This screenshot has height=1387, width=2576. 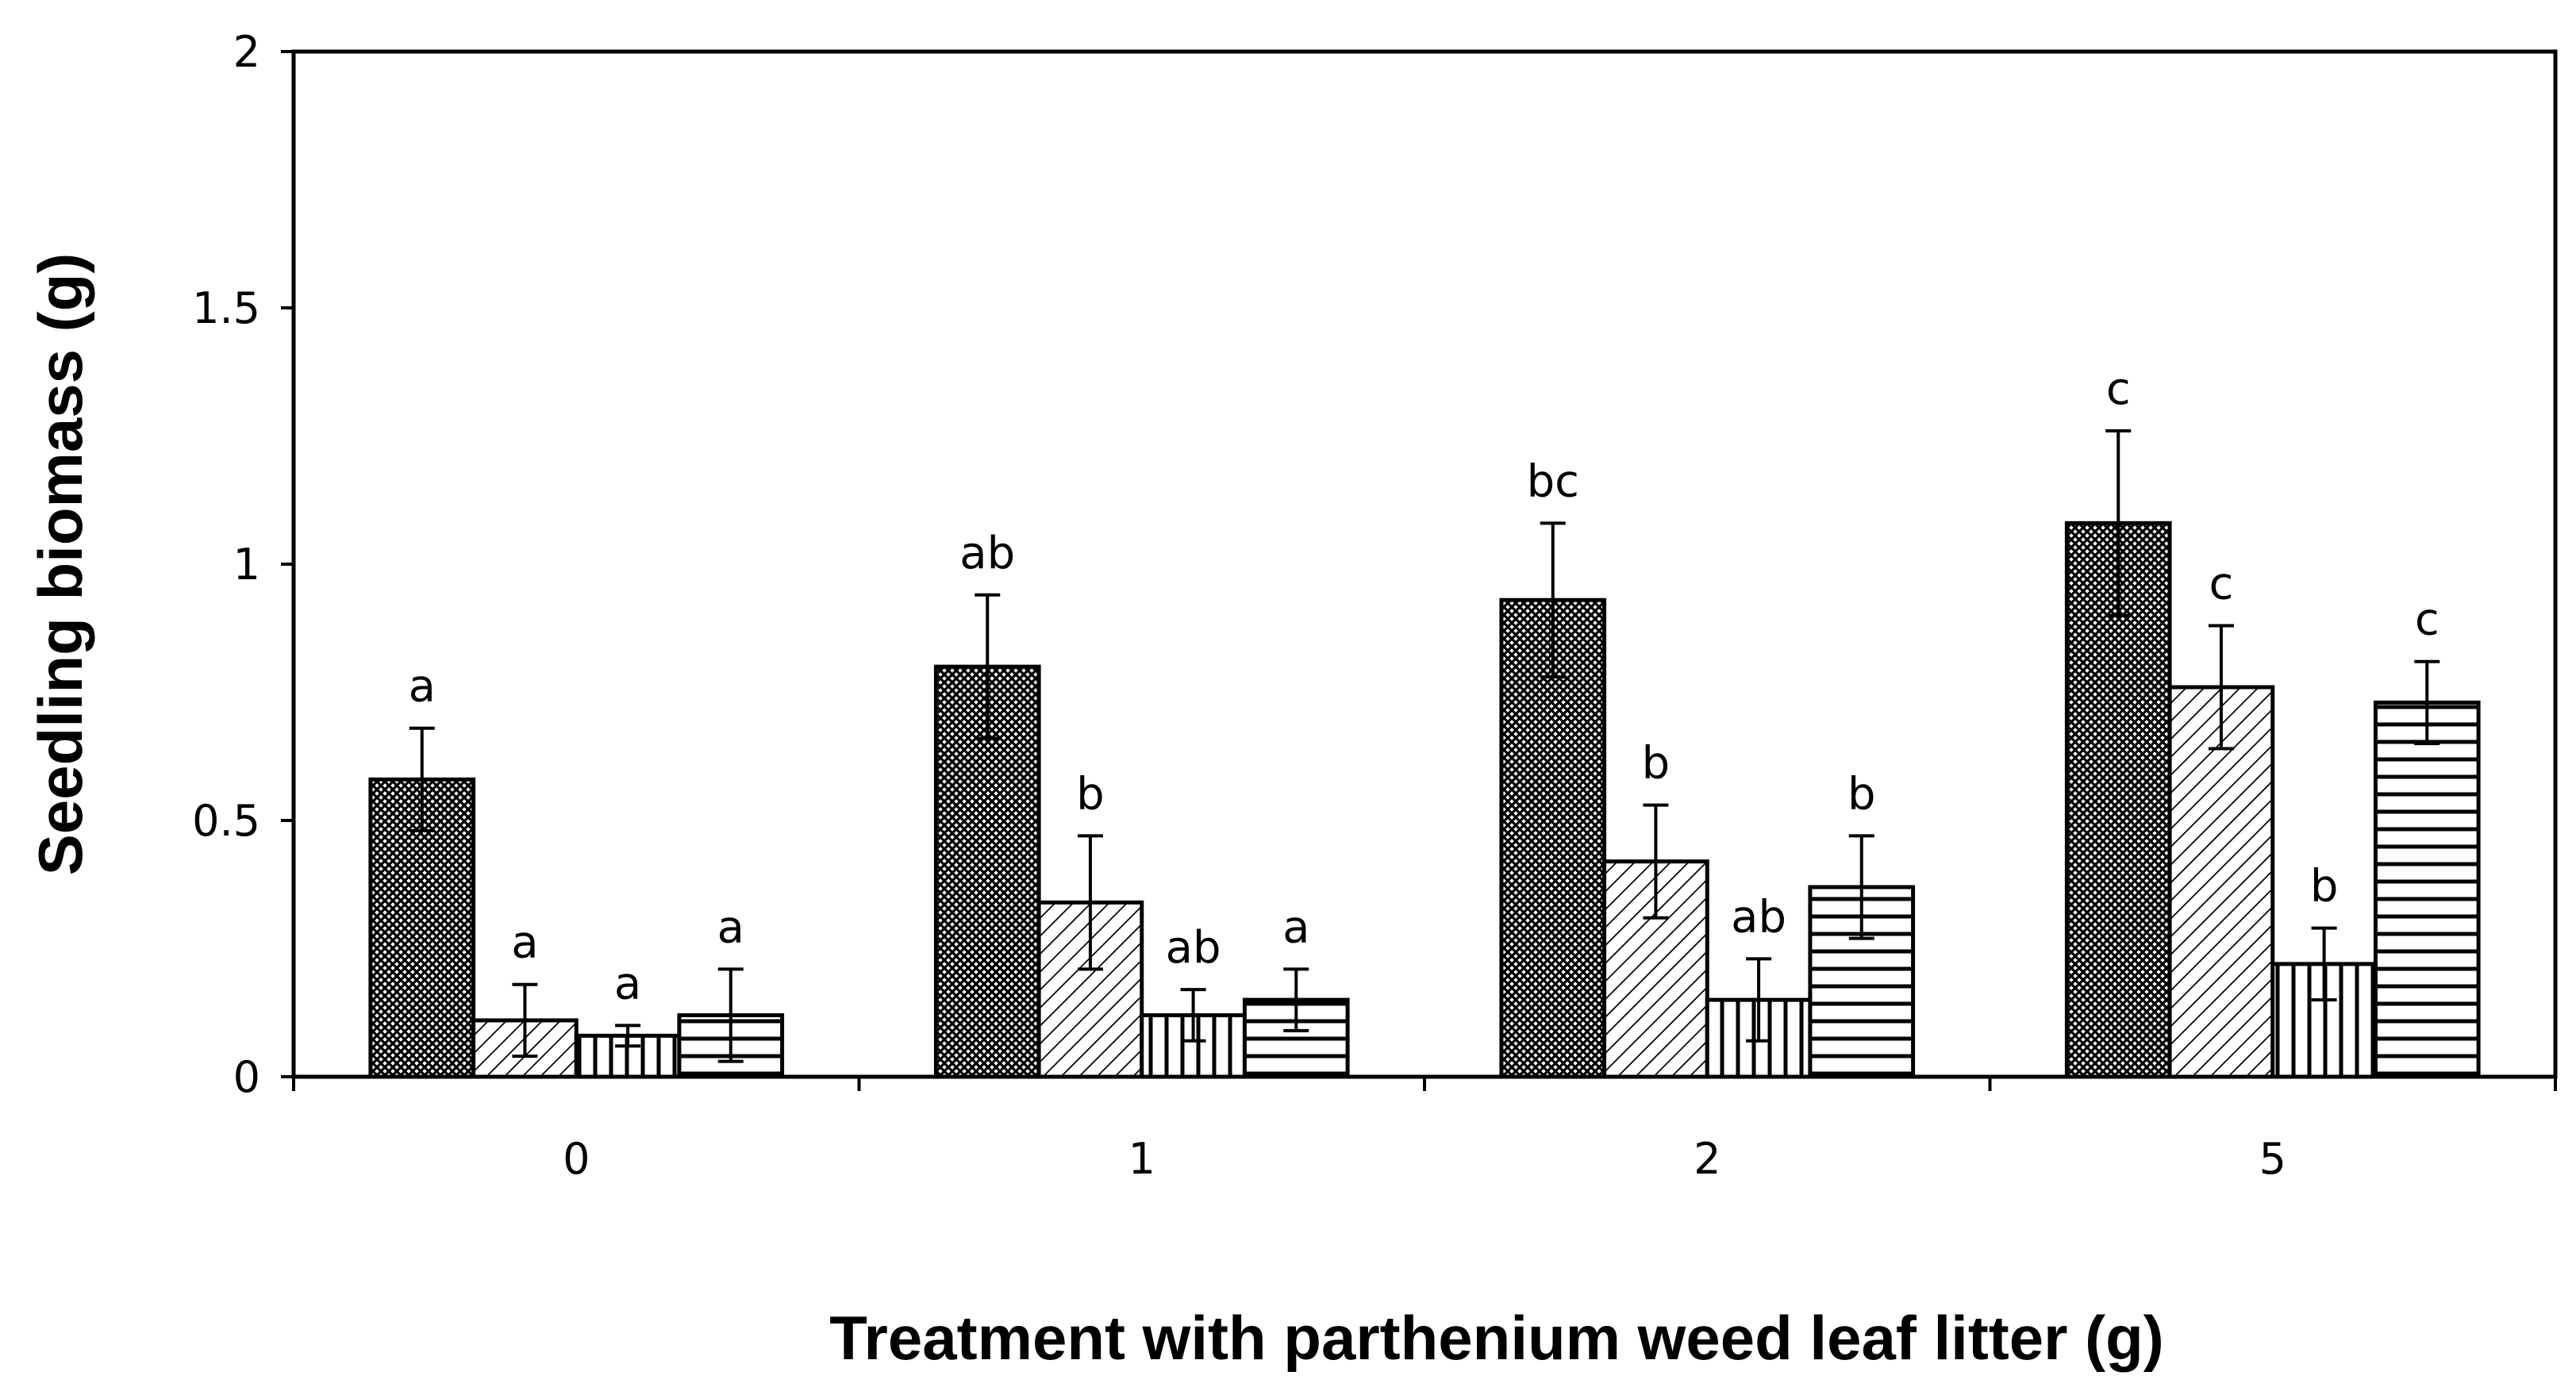 What do you see at coordinates (576, 1159) in the screenshot?
I see `x-tick-label: 0` at bounding box center [576, 1159].